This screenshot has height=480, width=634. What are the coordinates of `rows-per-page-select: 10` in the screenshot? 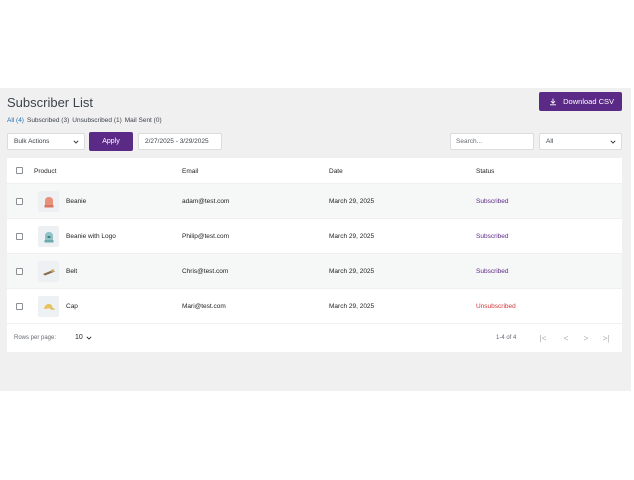 It's located at (83, 337).